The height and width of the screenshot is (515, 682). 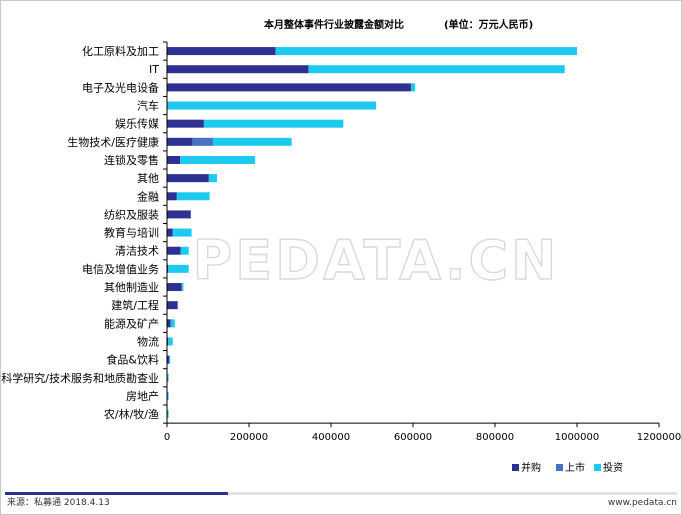 I want to click on legend-label: 上市, so click(x=575, y=467).